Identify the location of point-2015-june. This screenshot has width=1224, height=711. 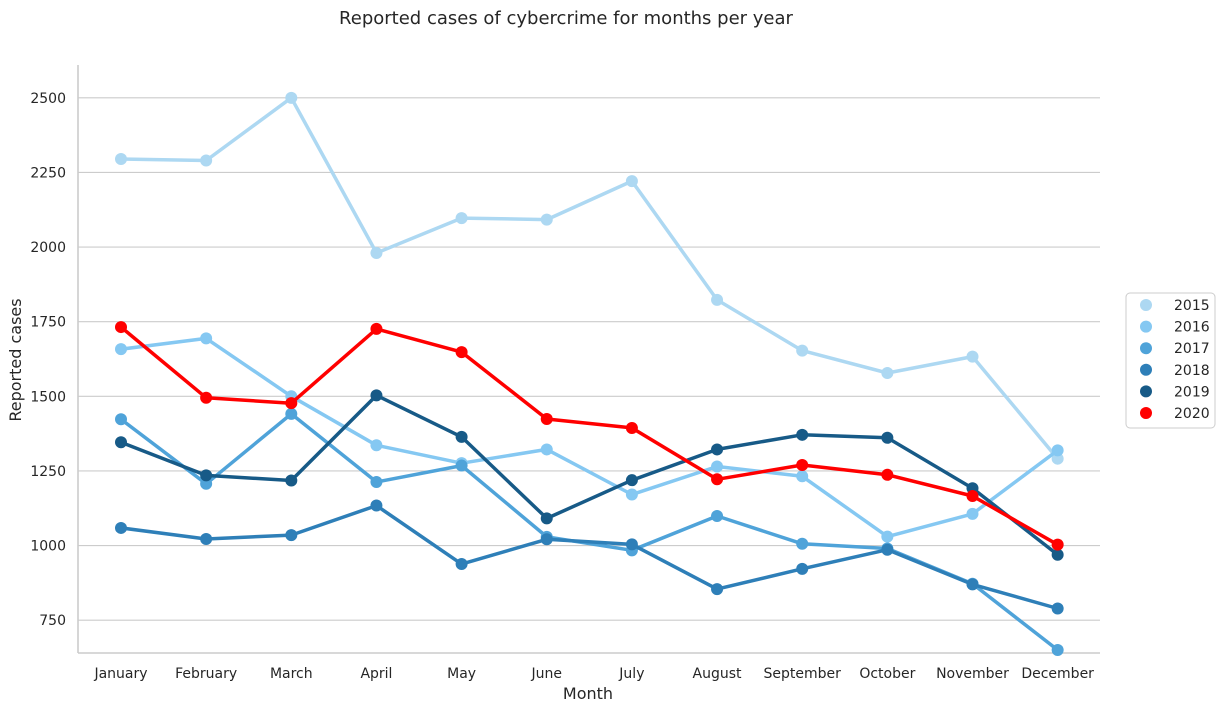
(546, 219).